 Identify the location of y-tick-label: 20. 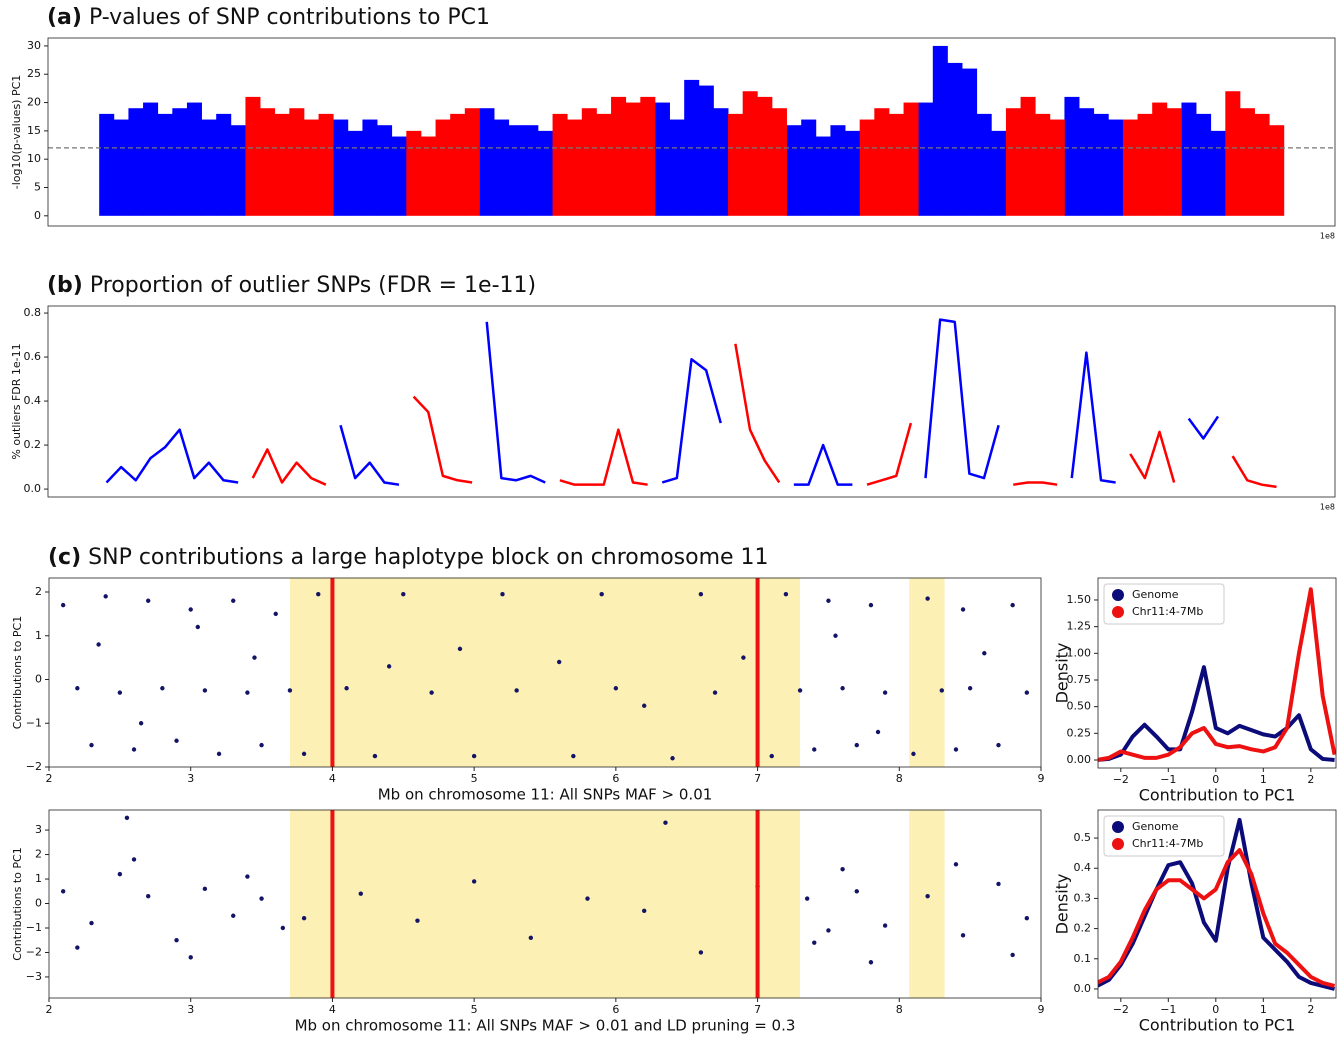
(34, 102).